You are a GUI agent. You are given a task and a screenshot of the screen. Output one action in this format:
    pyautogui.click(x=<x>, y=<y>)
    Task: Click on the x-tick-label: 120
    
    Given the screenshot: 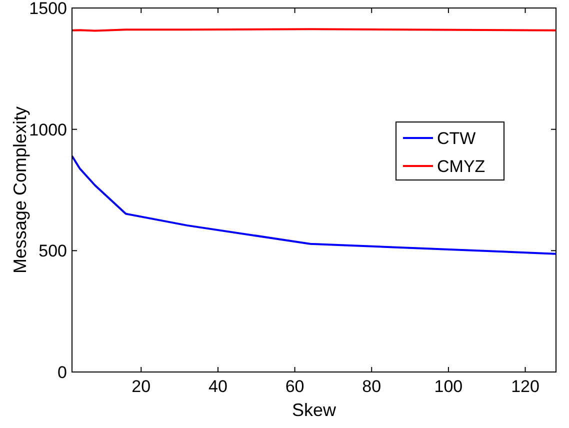 What is the action you would take?
    pyautogui.click(x=525, y=386)
    